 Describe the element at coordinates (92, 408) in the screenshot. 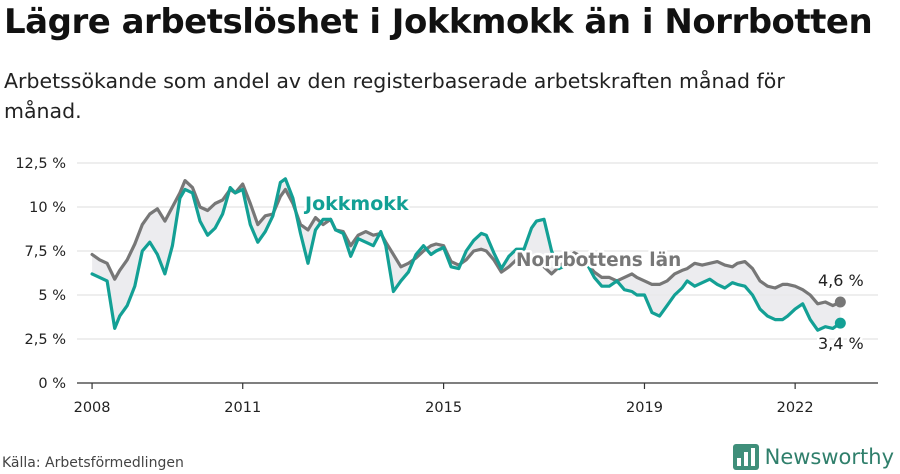

I see `x-tick-label: 2008` at that location.